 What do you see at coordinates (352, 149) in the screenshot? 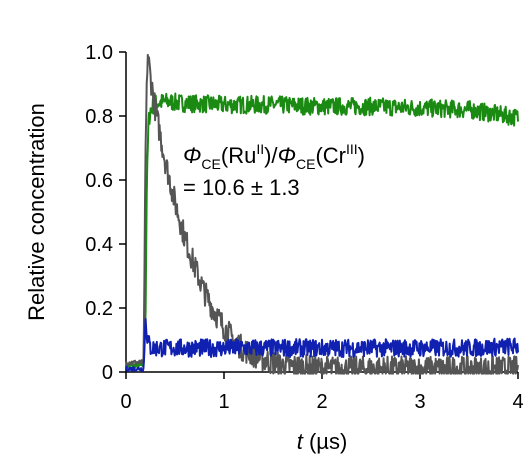
I see `superscript-iii: III` at bounding box center [352, 149].